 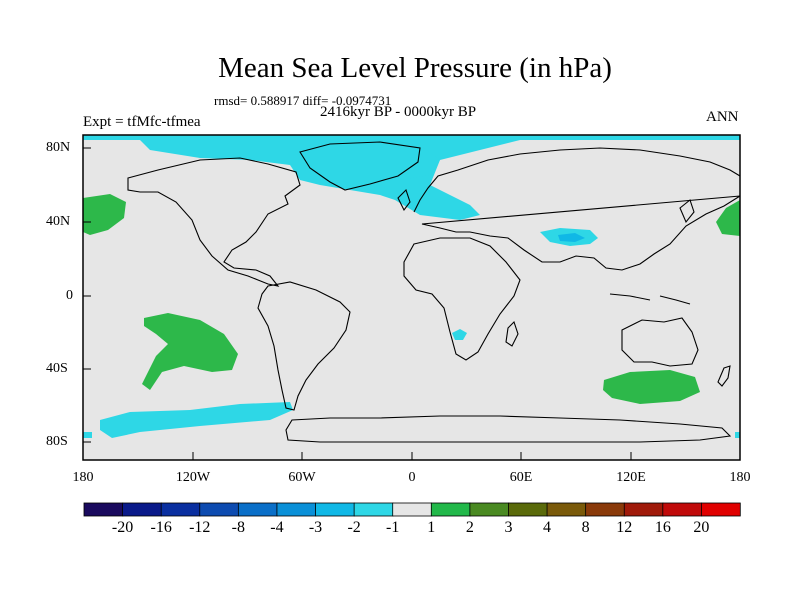 I want to click on coast-uk, so click(x=404, y=200).